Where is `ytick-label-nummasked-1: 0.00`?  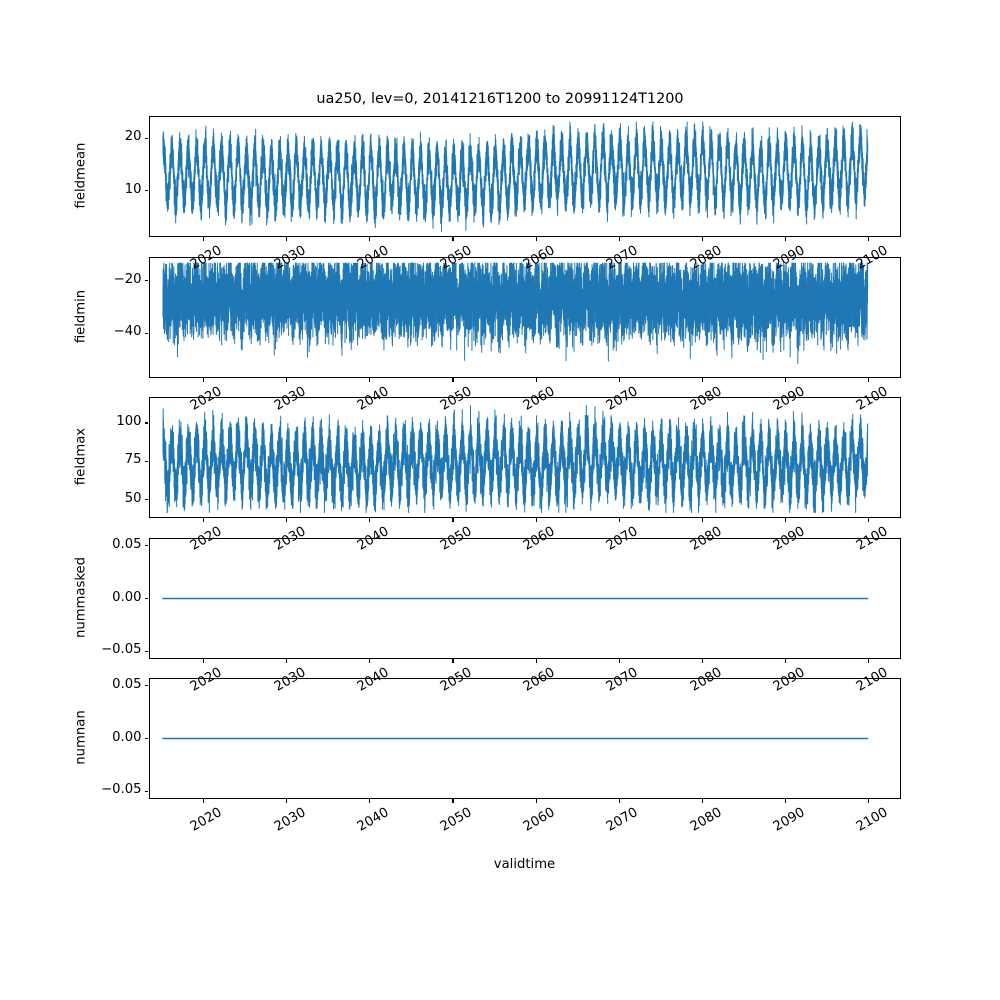 ytick-label-nummasked-1: 0.00 is located at coordinates (127, 597).